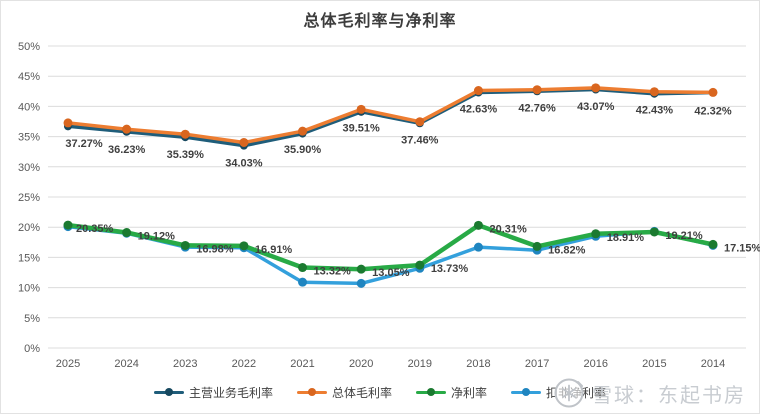 The height and width of the screenshot is (414, 760). What do you see at coordinates (361, 364) in the screenshot?
I see `x-tick-label: 2020` at bounding box center [361, 364].